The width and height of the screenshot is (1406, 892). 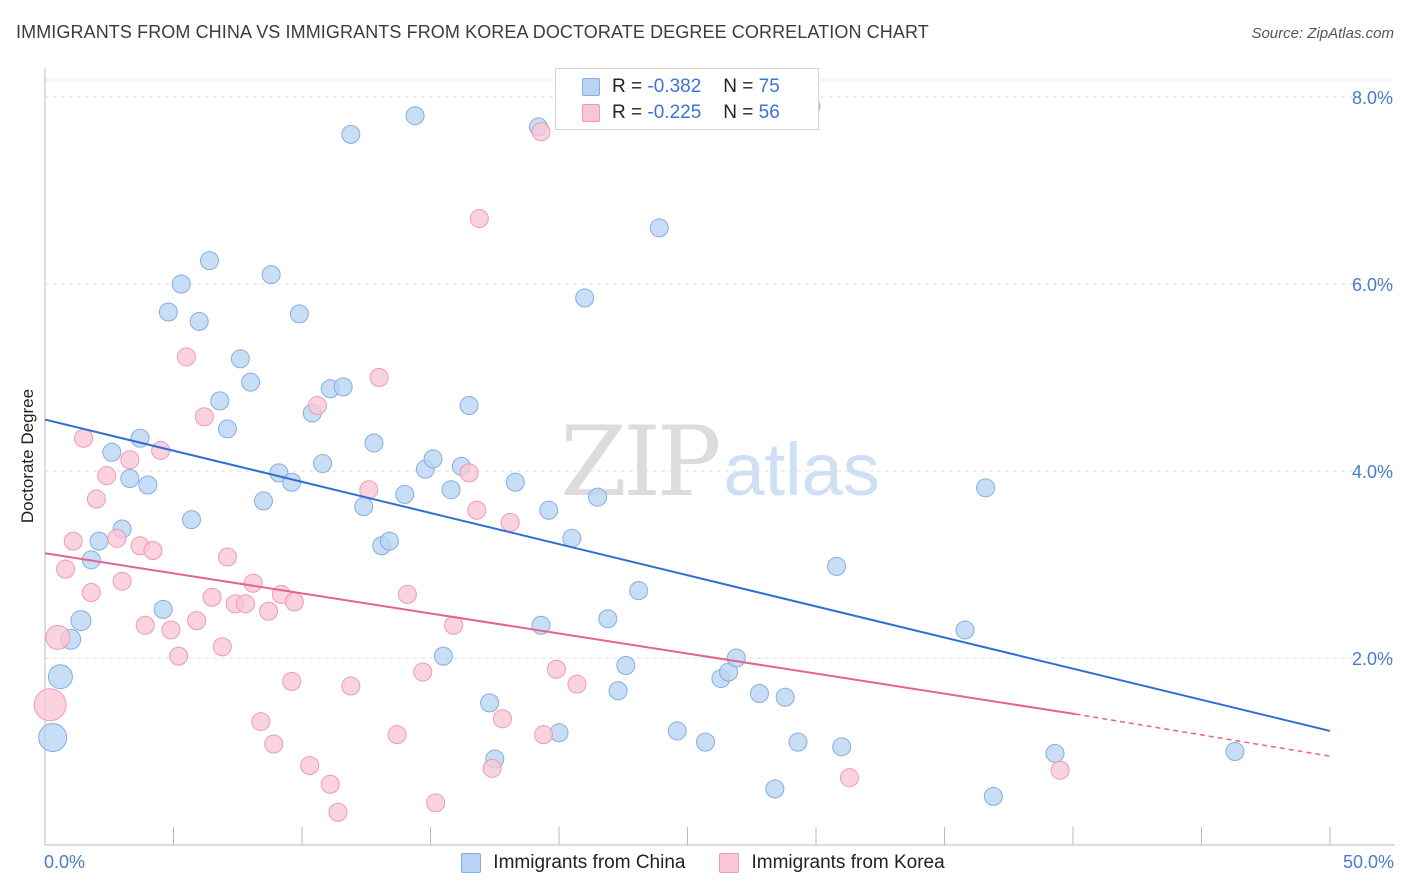 What do you see at coordinates (769, 86) in the screenshot?
I see `china-n-value: 75` at bounding box center [769, 86].